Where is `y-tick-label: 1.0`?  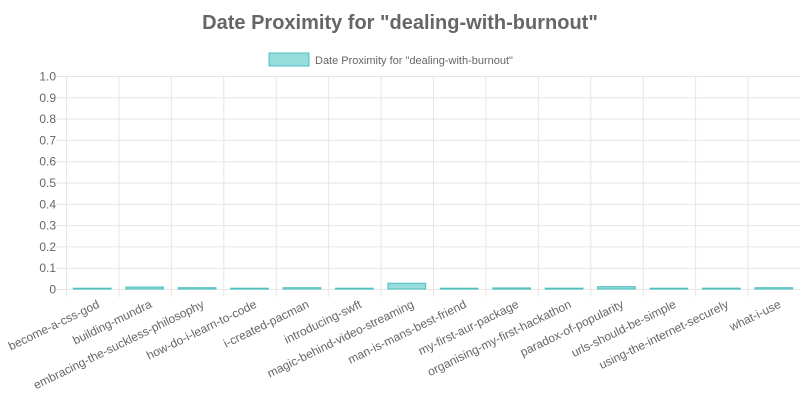
y-tick-label: 1.0 is located at coordinates (47, 77).